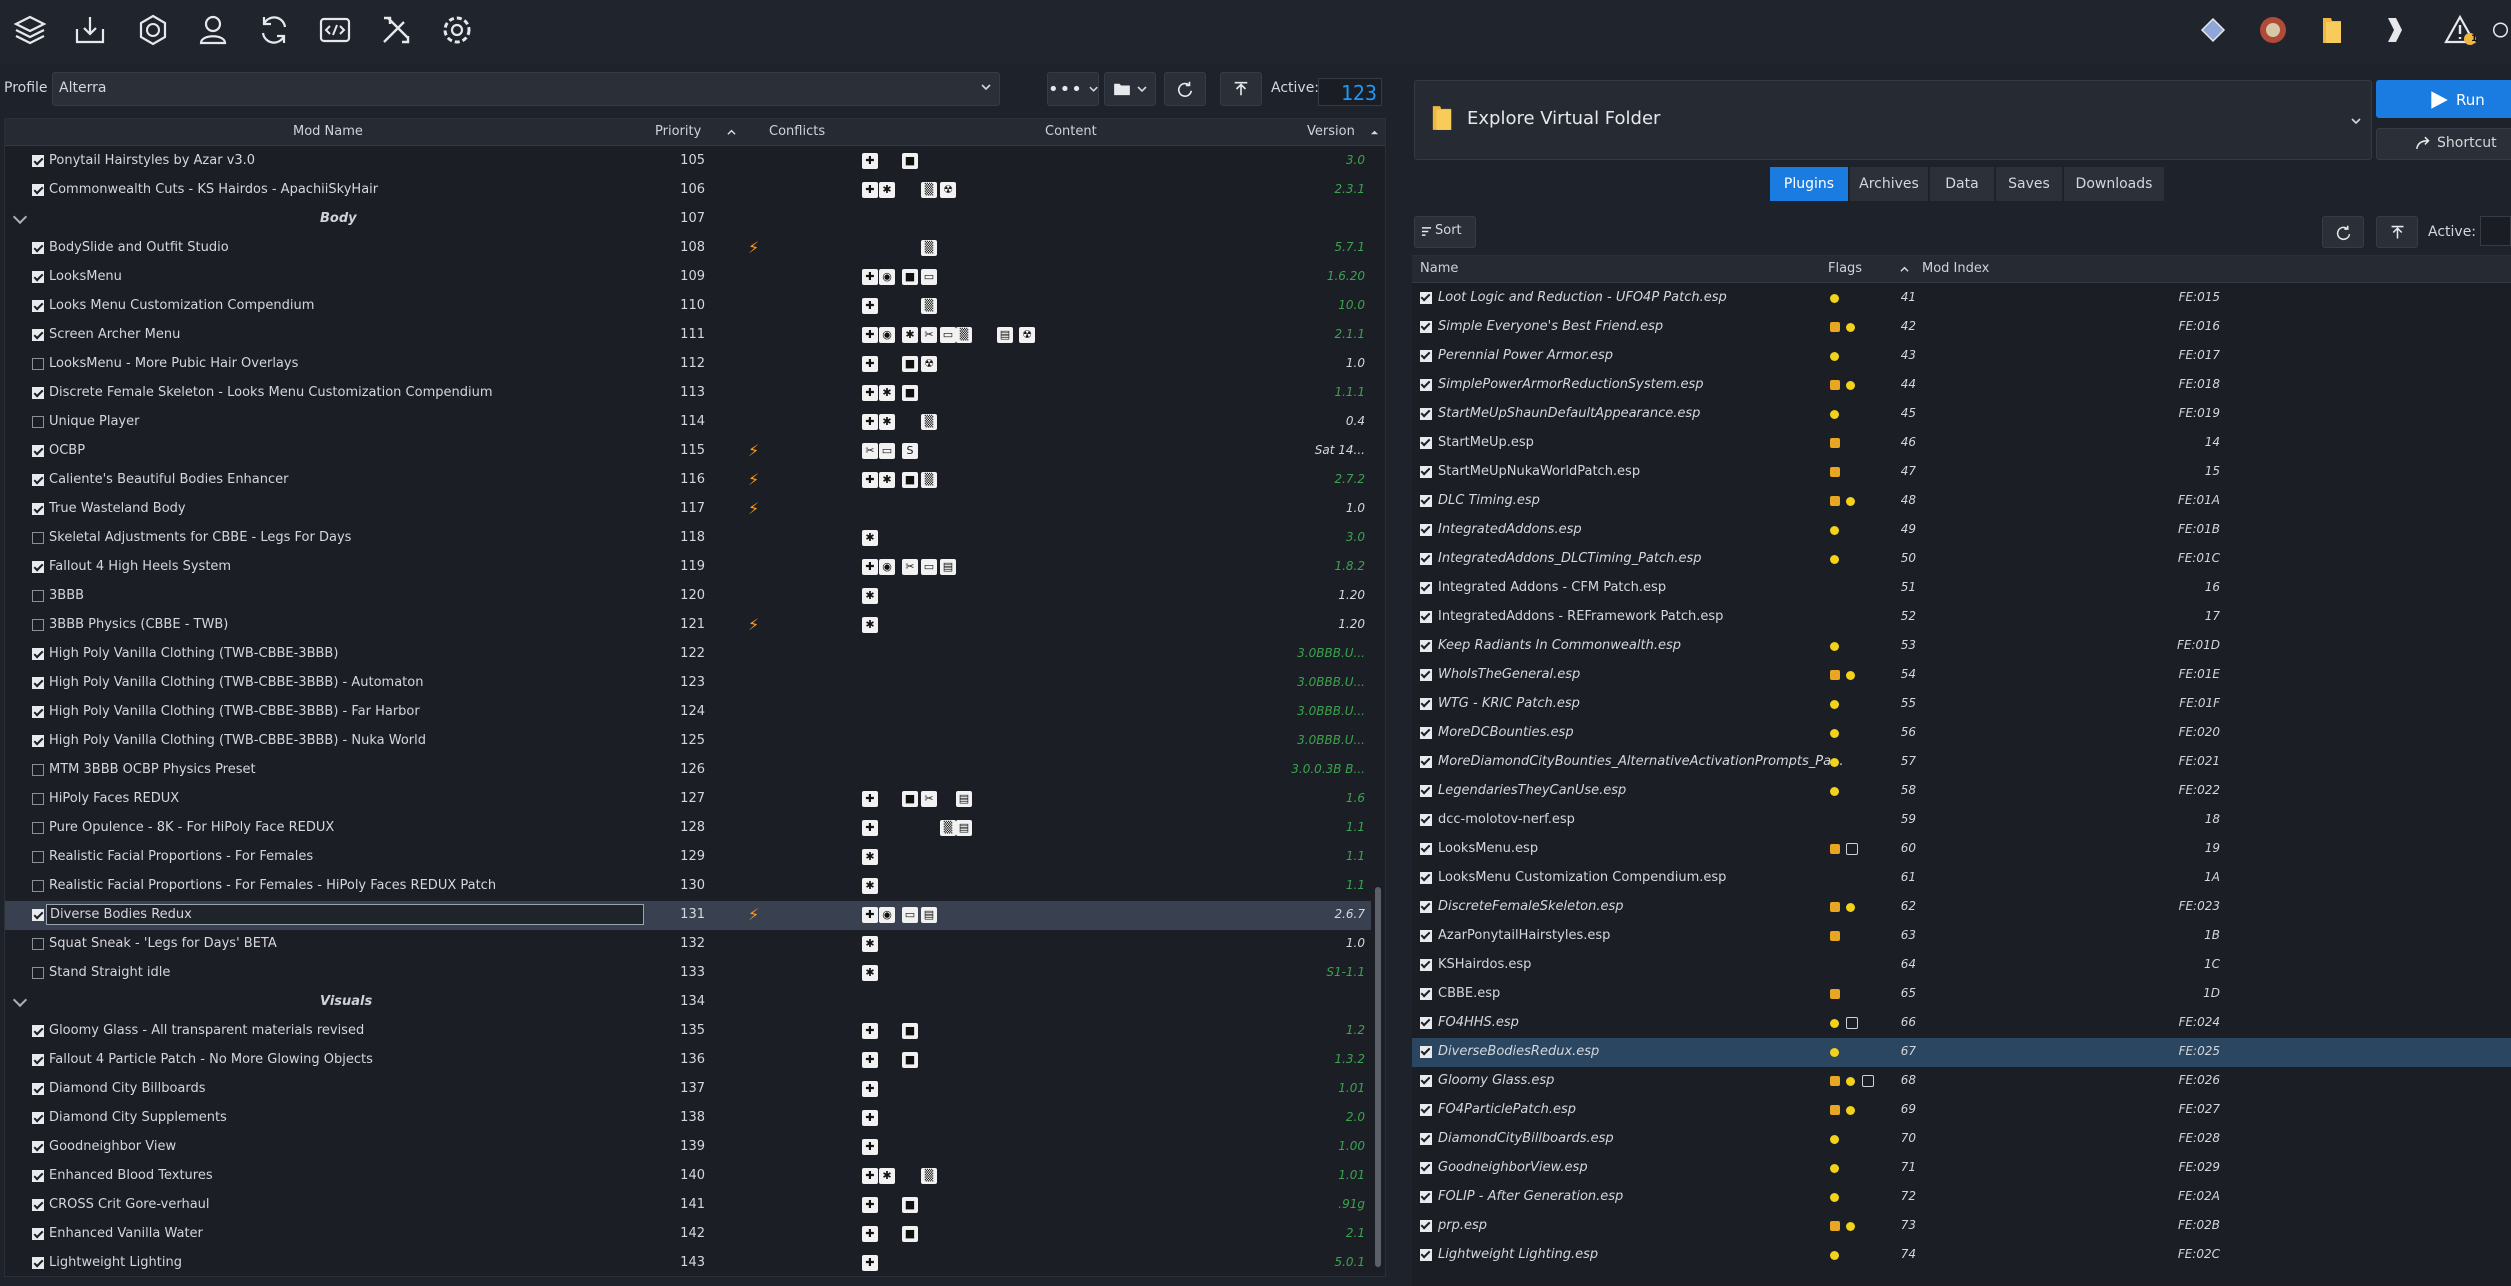  I want to click on profile-select: Alterra, so click(526, 89).